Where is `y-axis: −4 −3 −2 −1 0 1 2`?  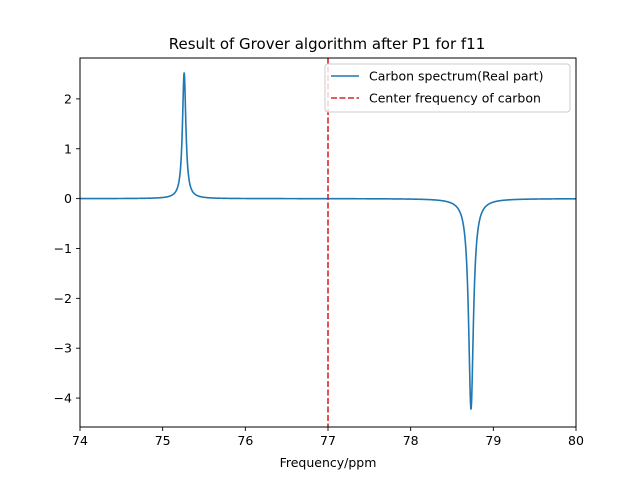
y-axis: −4 −3 −2 −1 0 1 2 is located at coordinates (67, 248).